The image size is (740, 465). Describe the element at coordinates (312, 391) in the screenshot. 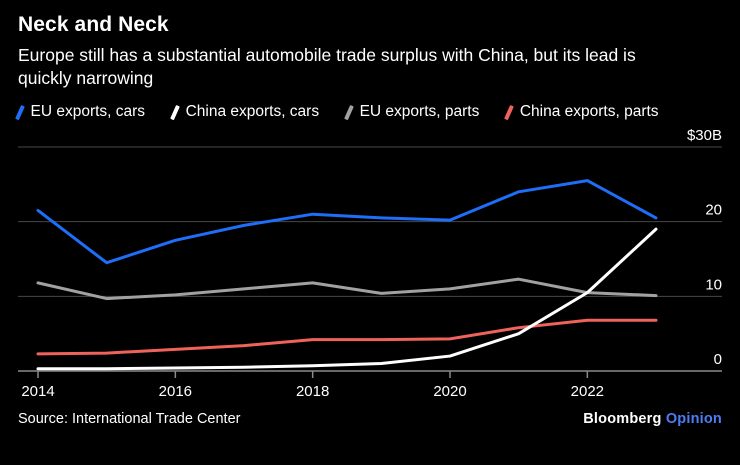

I see `svg-text: 2018` at that location.